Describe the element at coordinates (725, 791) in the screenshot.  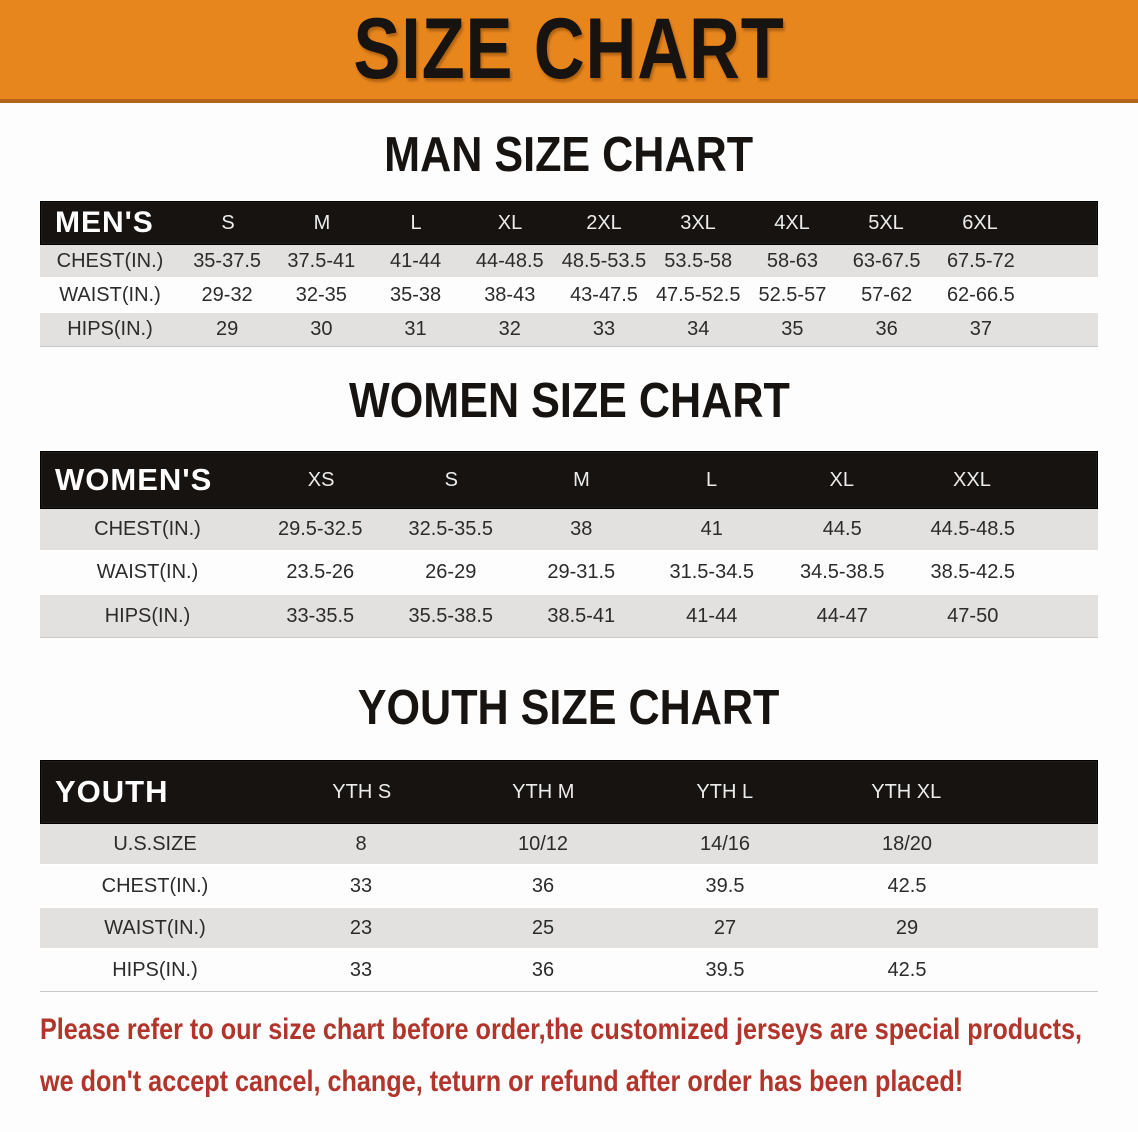
I see `size-header-cell: YTH L` at that location.